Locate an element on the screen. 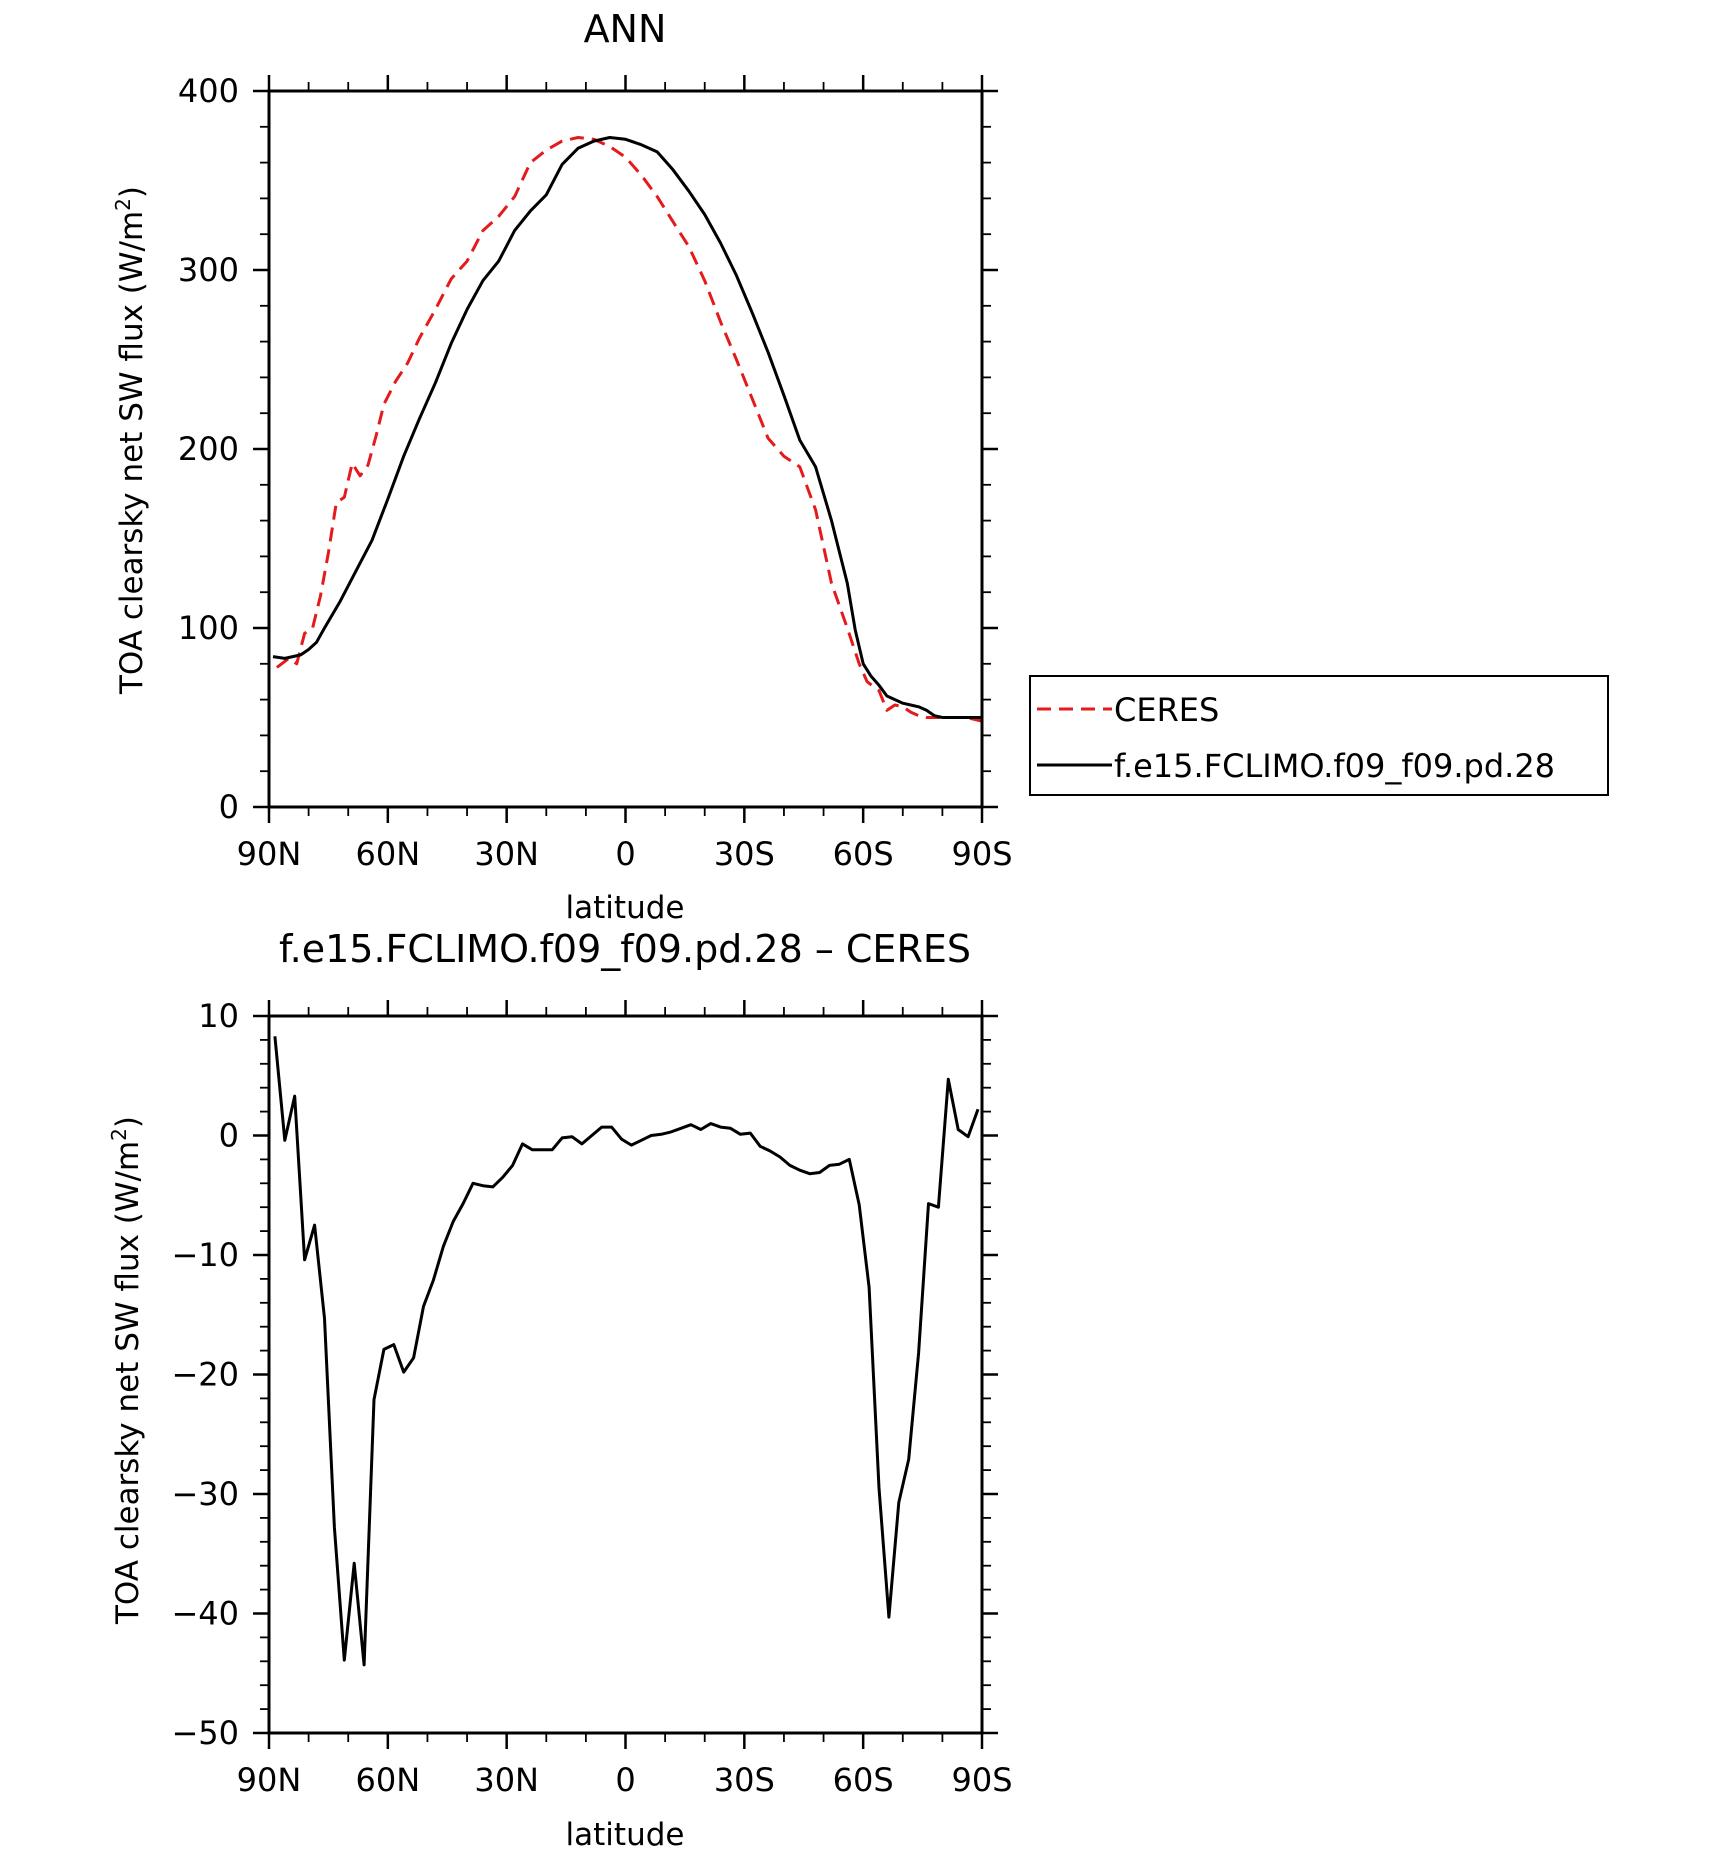 Image resolution: width=1710 pixels, height=1850 pixels. legend: CERES f.e15.FCLIMO.f09_f09.pd.28 is located at coordinates (1319, 735).